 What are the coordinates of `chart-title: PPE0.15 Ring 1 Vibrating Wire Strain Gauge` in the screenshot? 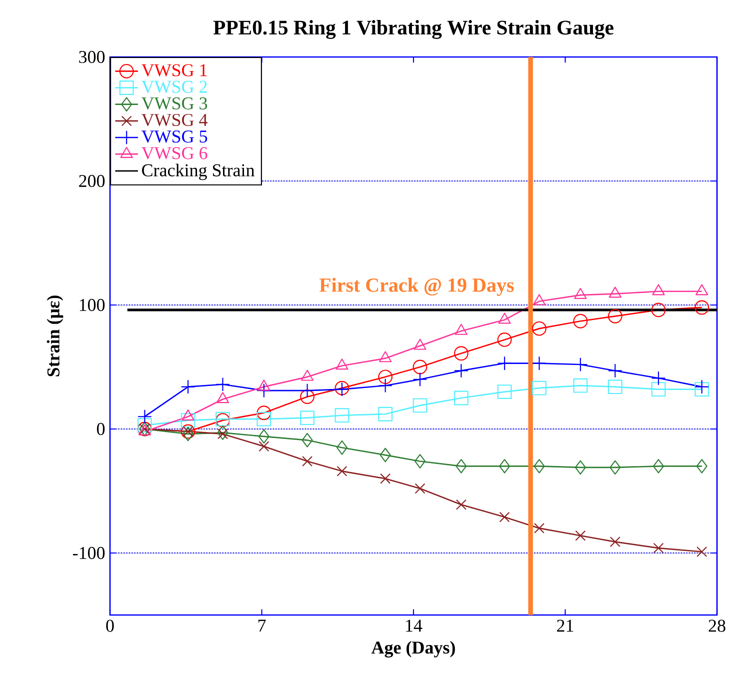 It's located at (413, 29).